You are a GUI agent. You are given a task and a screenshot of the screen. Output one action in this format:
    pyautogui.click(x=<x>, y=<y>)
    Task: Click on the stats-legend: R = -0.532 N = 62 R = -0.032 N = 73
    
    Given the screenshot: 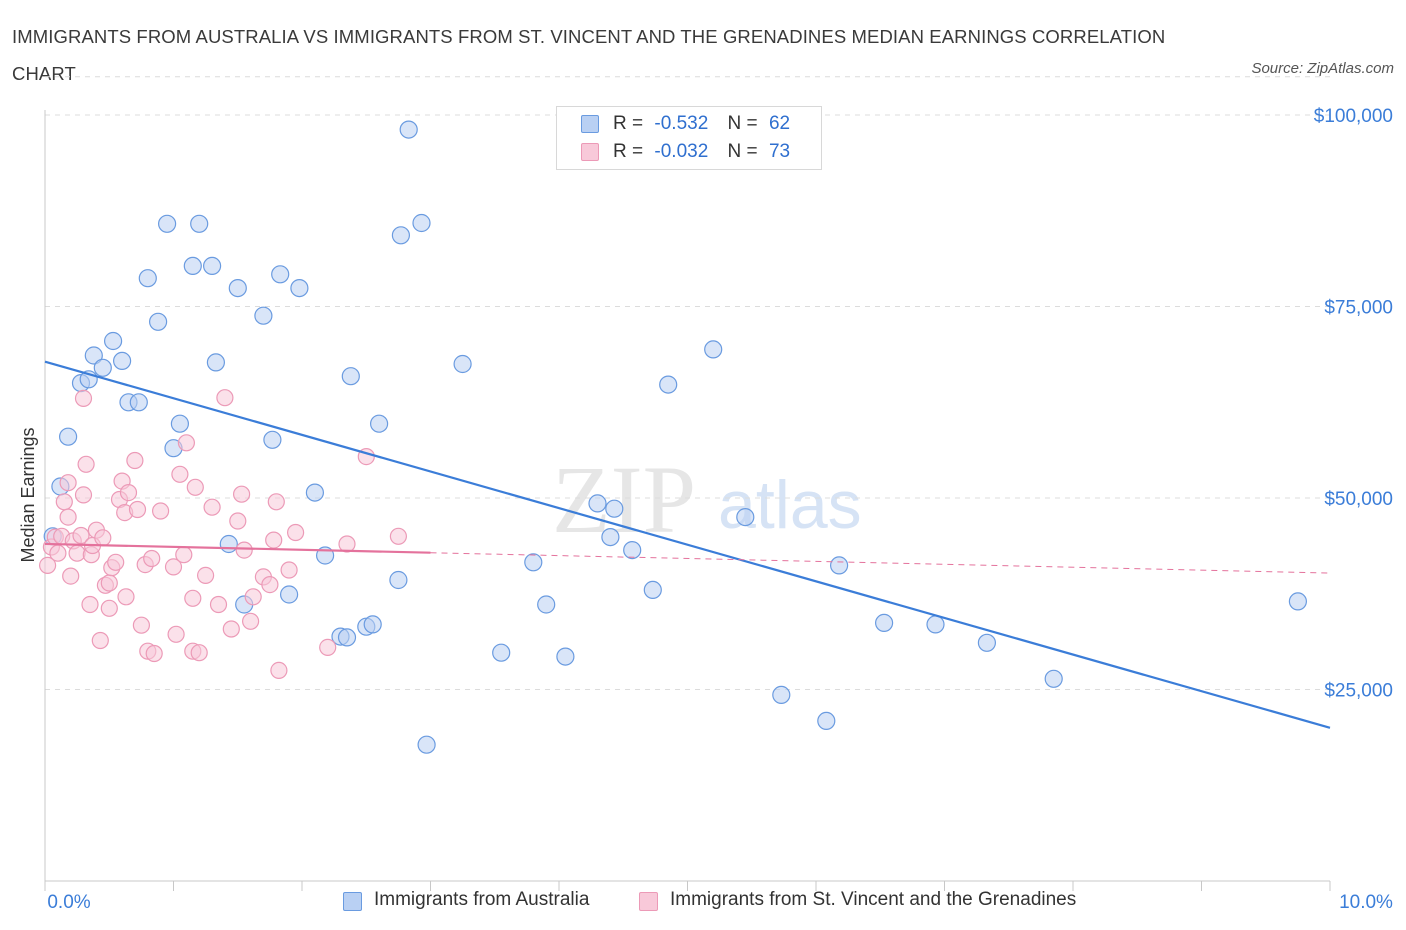 What is the action you would take?
    pyautogui.click(x=689, y=138)
    